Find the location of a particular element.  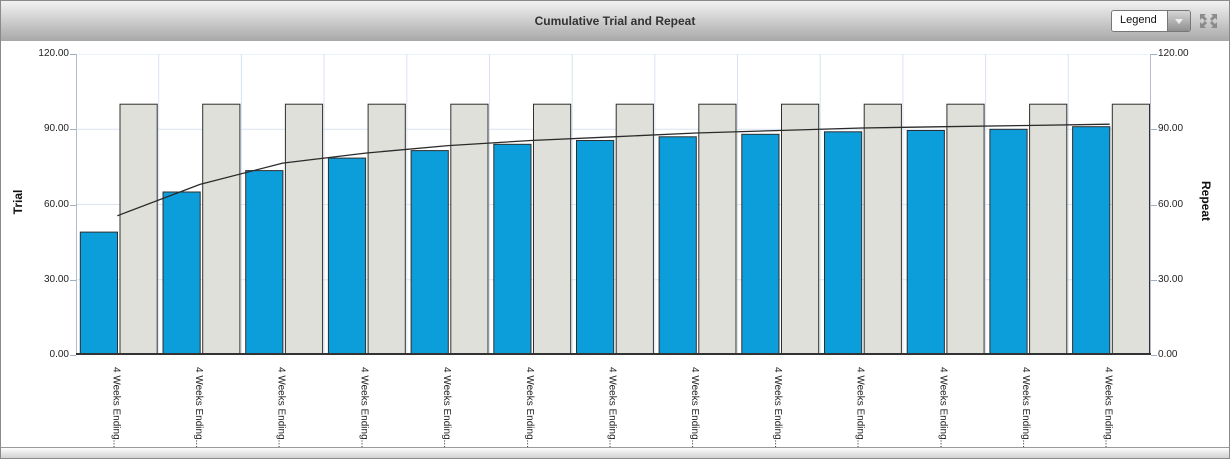

footer-bar is located at coordinates (615, 452).